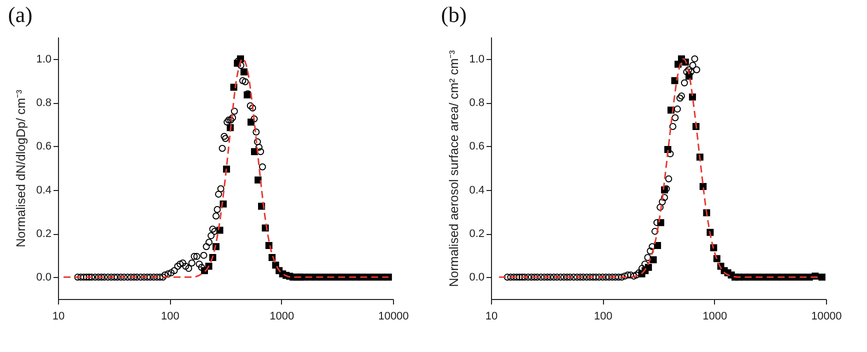  I want to click on y-axis-title: Normalised dN/dlogDp/ cm⁻³, so click(21, 169).